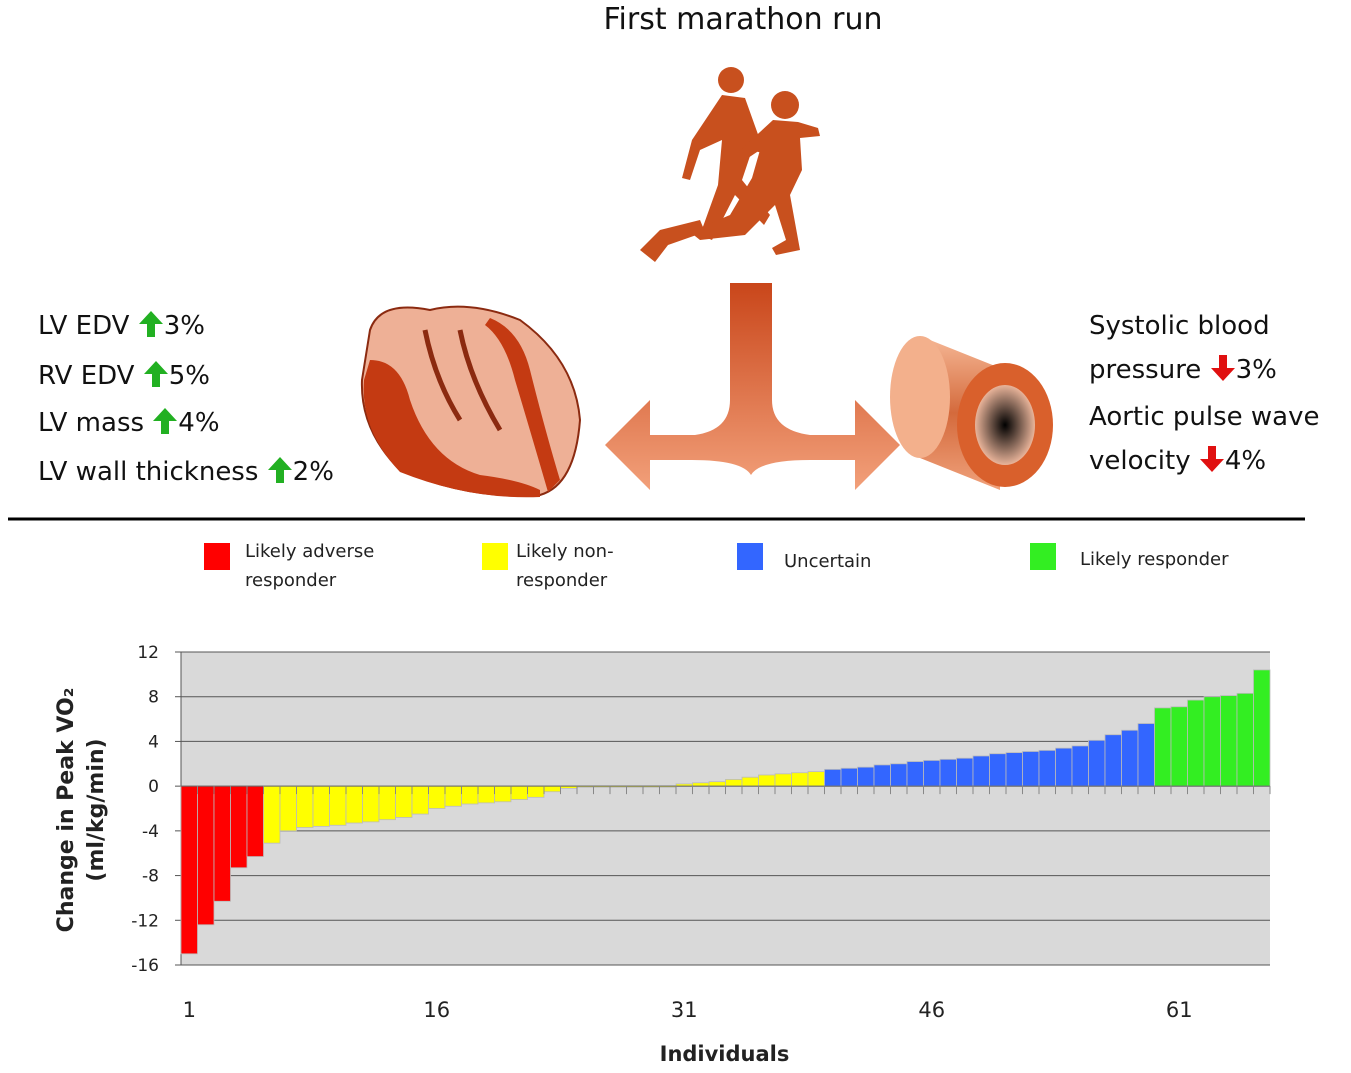 The height and width of the screenshot is (1073, 1351). What do you see at coordinates (1204, 439) in the screenshot?
I see `change-label: Aortic pulse wave velocity` at bounding box center [1204, 439].